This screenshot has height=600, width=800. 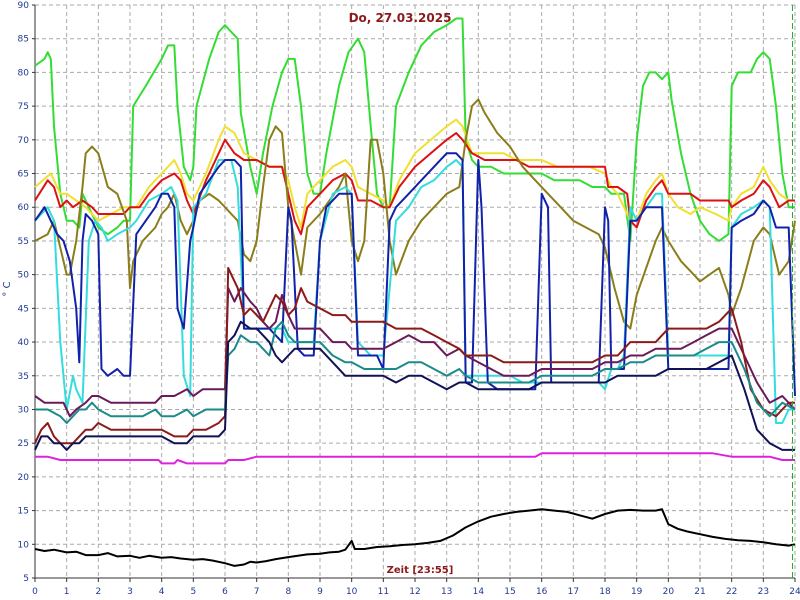 What do you see at coordinates (605, 592) in the screenshot?
I see `x-tick-label: 18` at bounding box center [605, 592].